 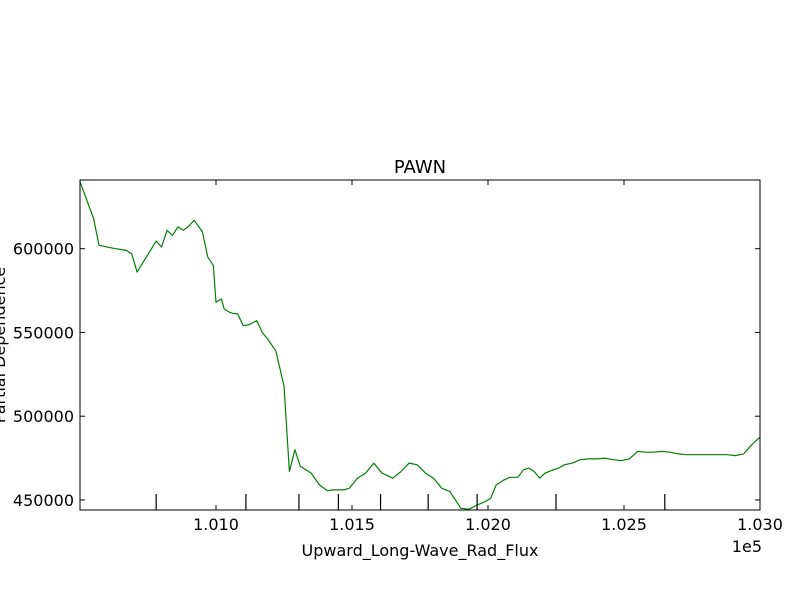 What do you see at coordinates (488, 524) in the screenshot?
I see `x-tick-label: 1.020` at bounding box center [488, 524].